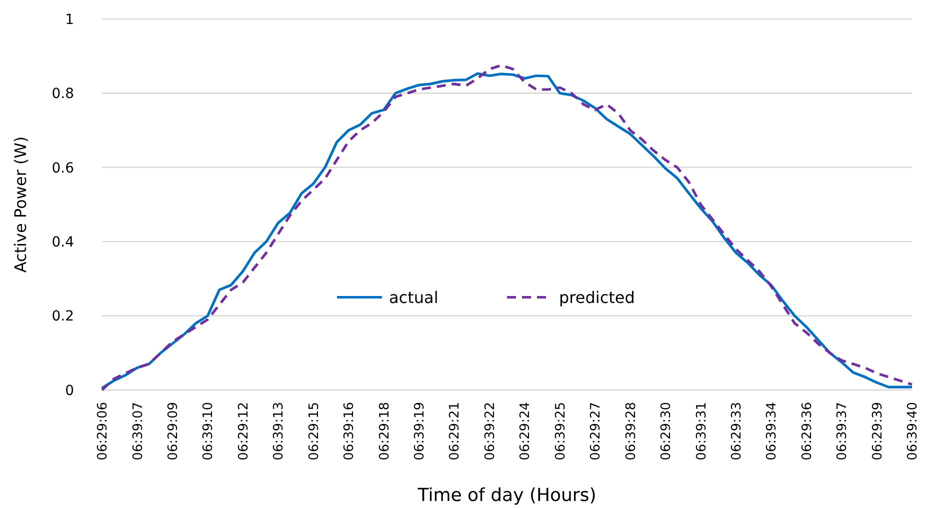 Image resolution: width=934 pixels, height=509 pixels. What do you see at coordinates (455, 431) in the screenshot?
I see `x-tick-label: 06:29:21` at bounding box center [455, 431].